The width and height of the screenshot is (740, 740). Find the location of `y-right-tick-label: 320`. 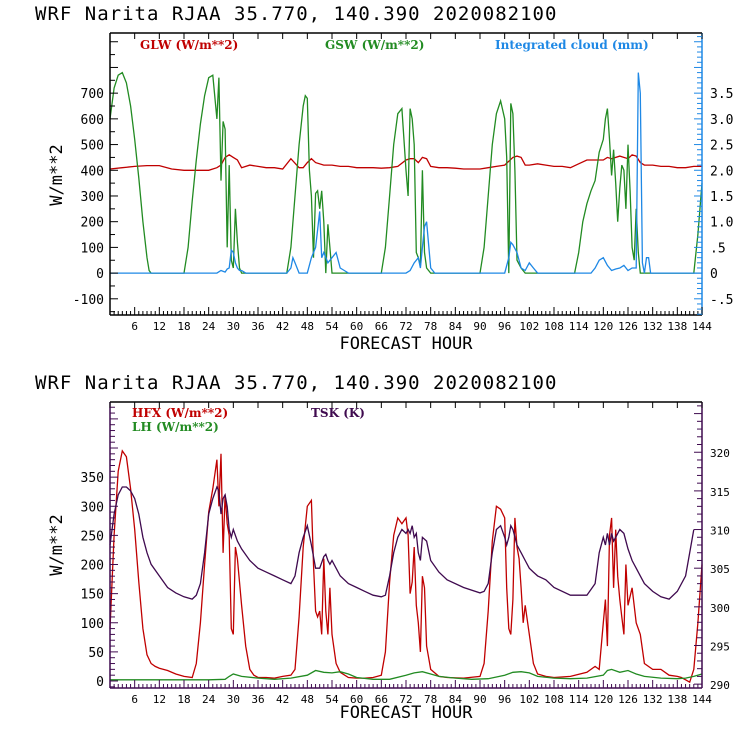

y-right-tick-label: 320 is located at coordinates (720, 453).